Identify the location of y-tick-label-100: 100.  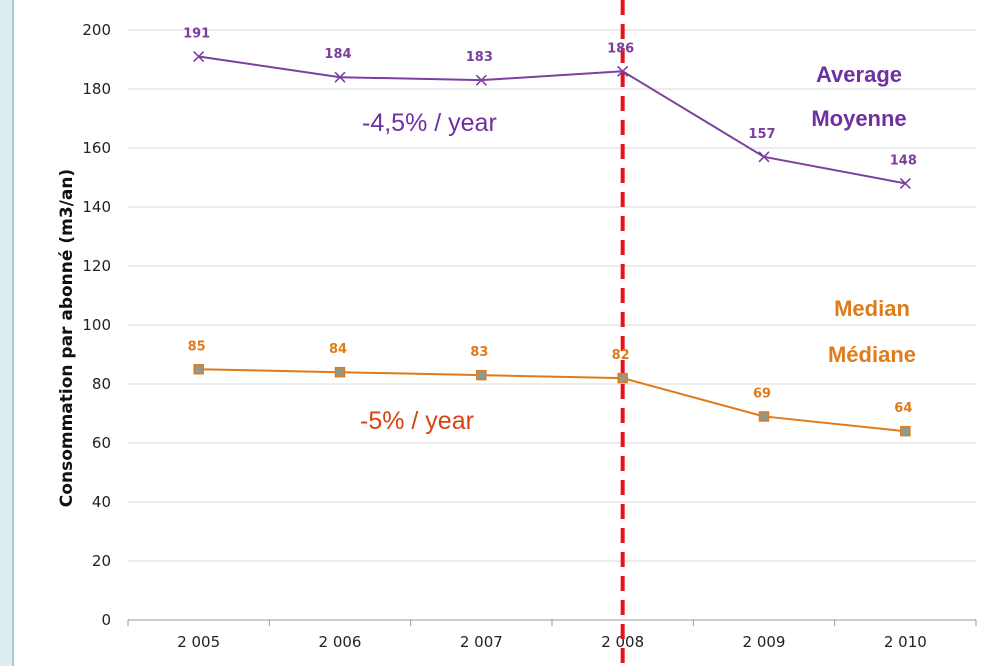
(96, 325).